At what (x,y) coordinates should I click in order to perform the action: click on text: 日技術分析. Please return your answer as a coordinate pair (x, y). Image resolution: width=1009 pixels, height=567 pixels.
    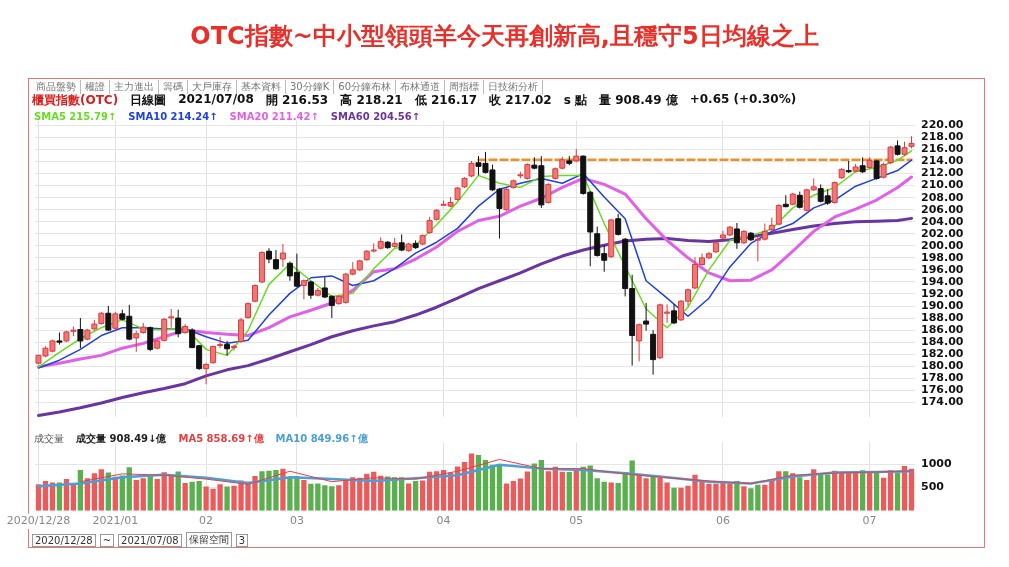
    Looking at the image, I should click on (514, 87).